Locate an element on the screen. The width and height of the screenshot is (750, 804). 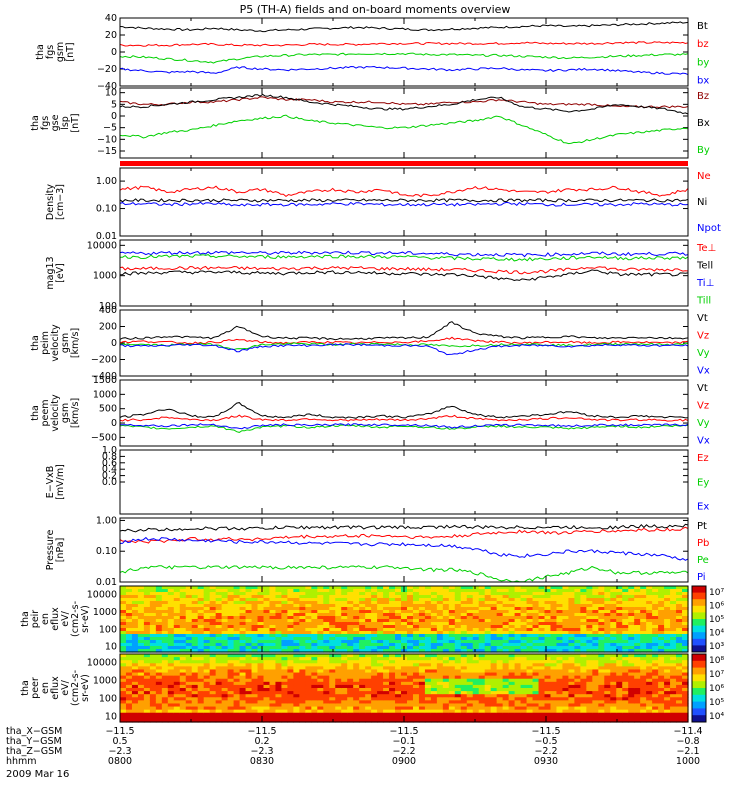
y-tick-label: 100 is located at coordinates (108, 306).